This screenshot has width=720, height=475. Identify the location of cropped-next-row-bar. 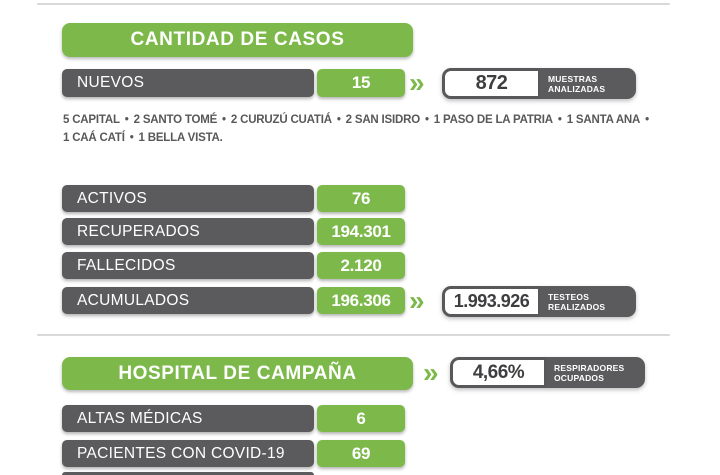
(188, 473).